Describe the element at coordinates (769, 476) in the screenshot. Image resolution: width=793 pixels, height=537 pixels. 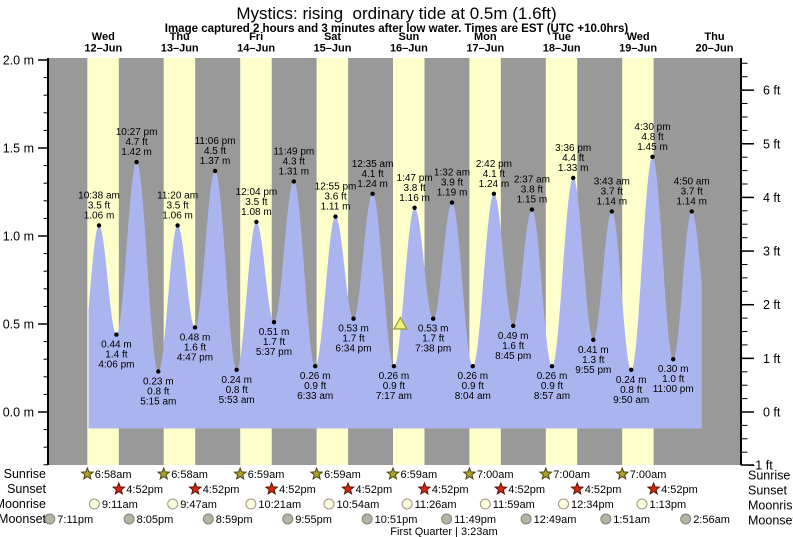
I see `row-label-right-sunrise: Sunrise` at that location.